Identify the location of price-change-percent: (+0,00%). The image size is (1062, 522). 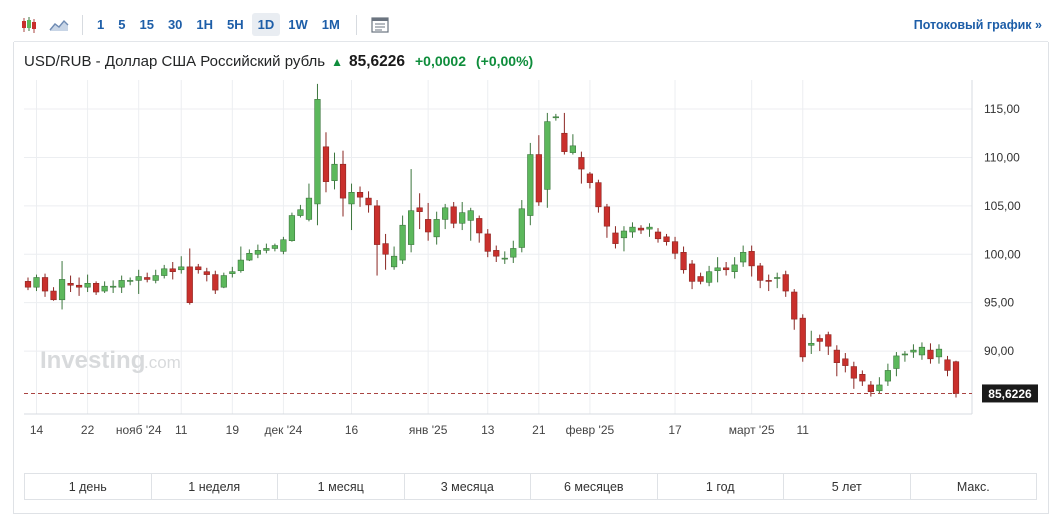
(504, 61).